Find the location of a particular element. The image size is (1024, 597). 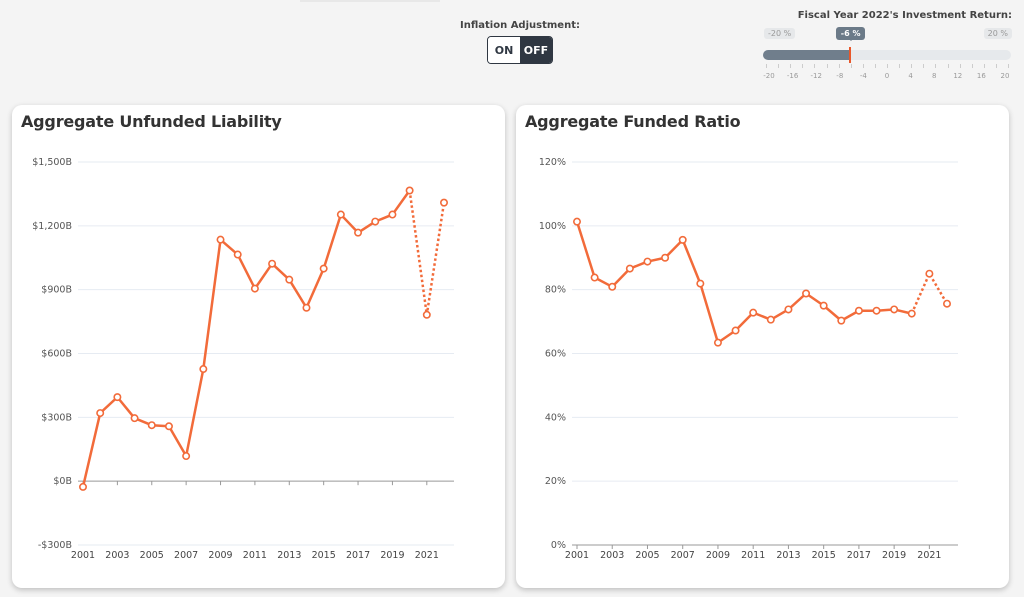

slider-tick-label: 20 is located at coordinates (1005, 76).